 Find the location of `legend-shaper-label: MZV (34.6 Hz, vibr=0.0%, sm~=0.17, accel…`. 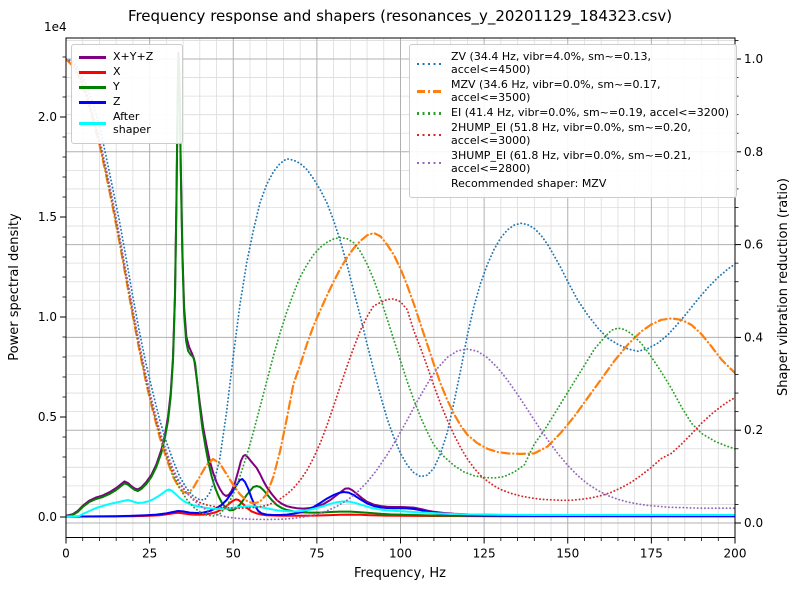

legend-shaper-label: MZV (34.6 Hz, vibr=0.0%, sm~=0.17, accel… is located at coordinates (556, 90).